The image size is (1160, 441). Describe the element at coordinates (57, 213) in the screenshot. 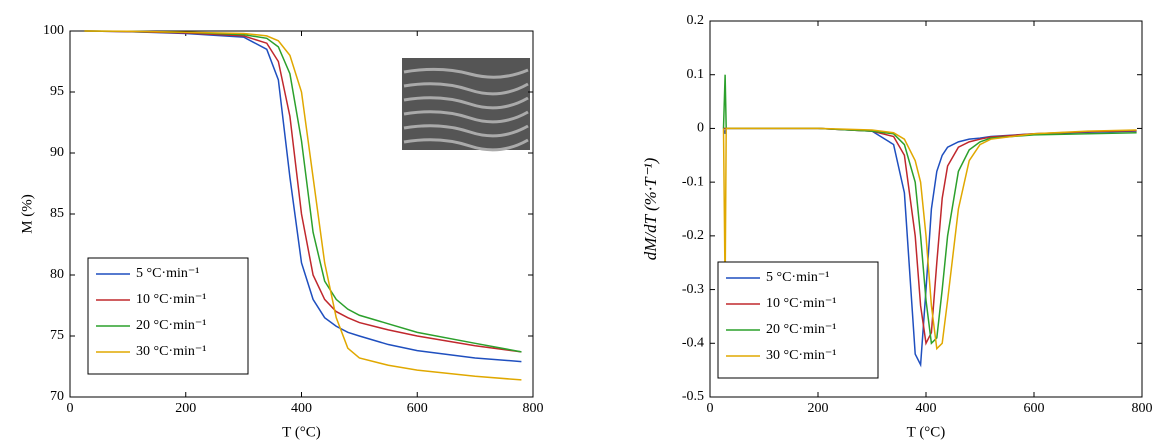

I see `y-tick-label: 85` at that location.